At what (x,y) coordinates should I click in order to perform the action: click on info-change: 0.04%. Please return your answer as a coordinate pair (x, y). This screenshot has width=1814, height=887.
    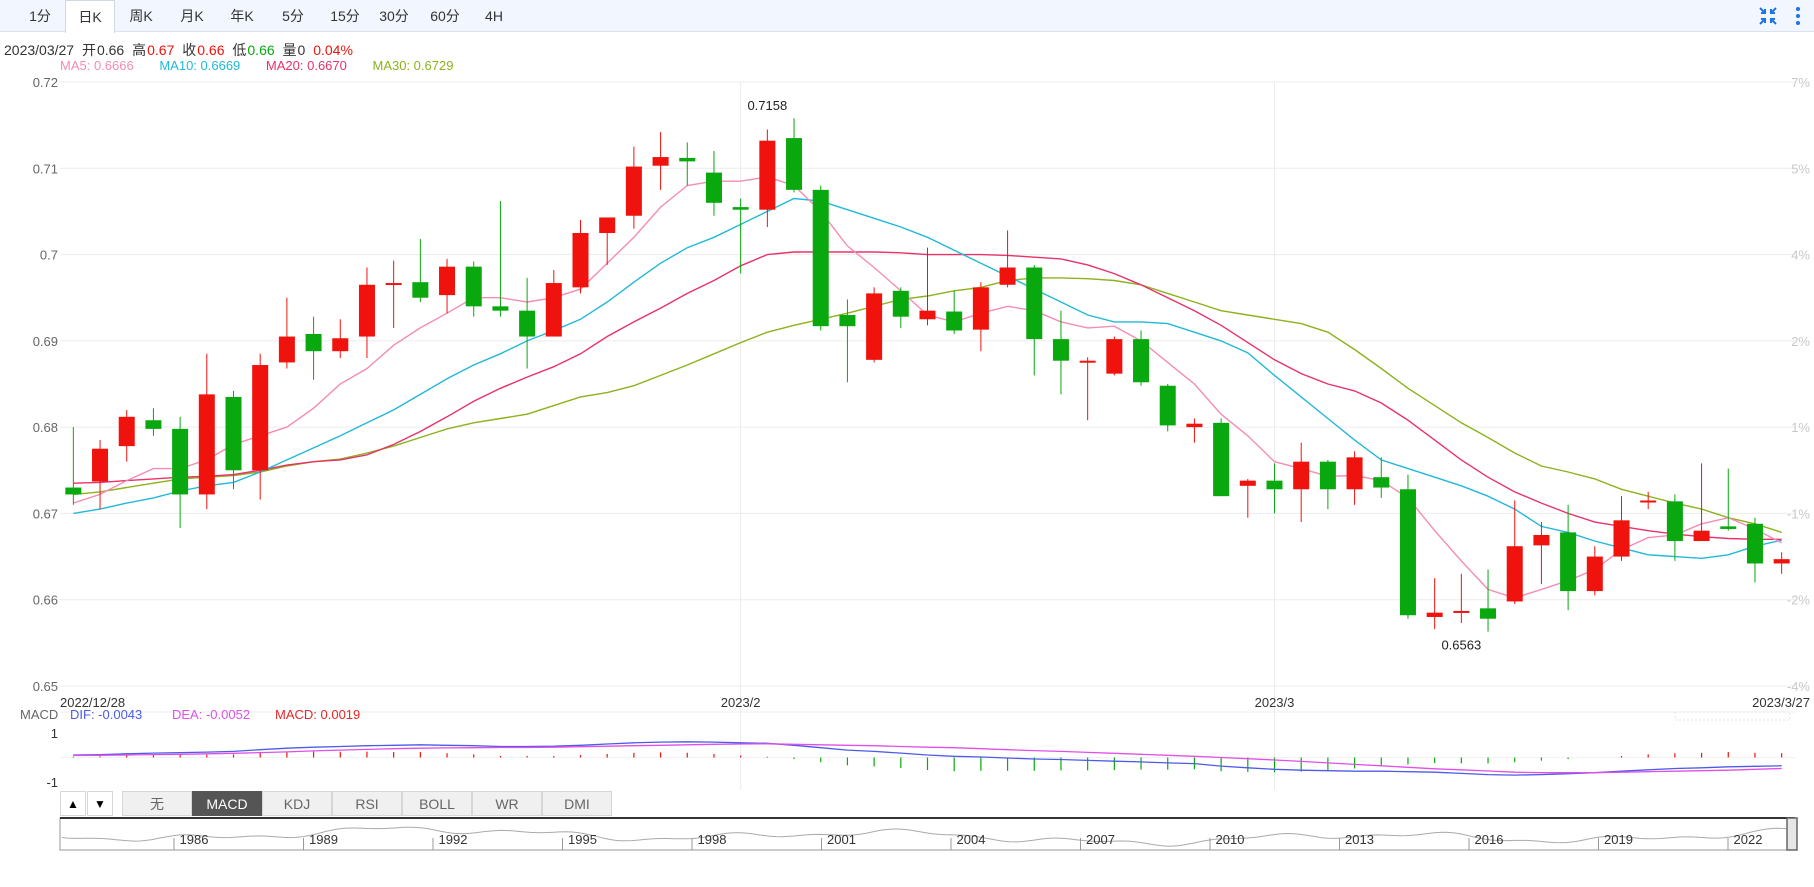
    Looking at the image, I should click on (333, 50).